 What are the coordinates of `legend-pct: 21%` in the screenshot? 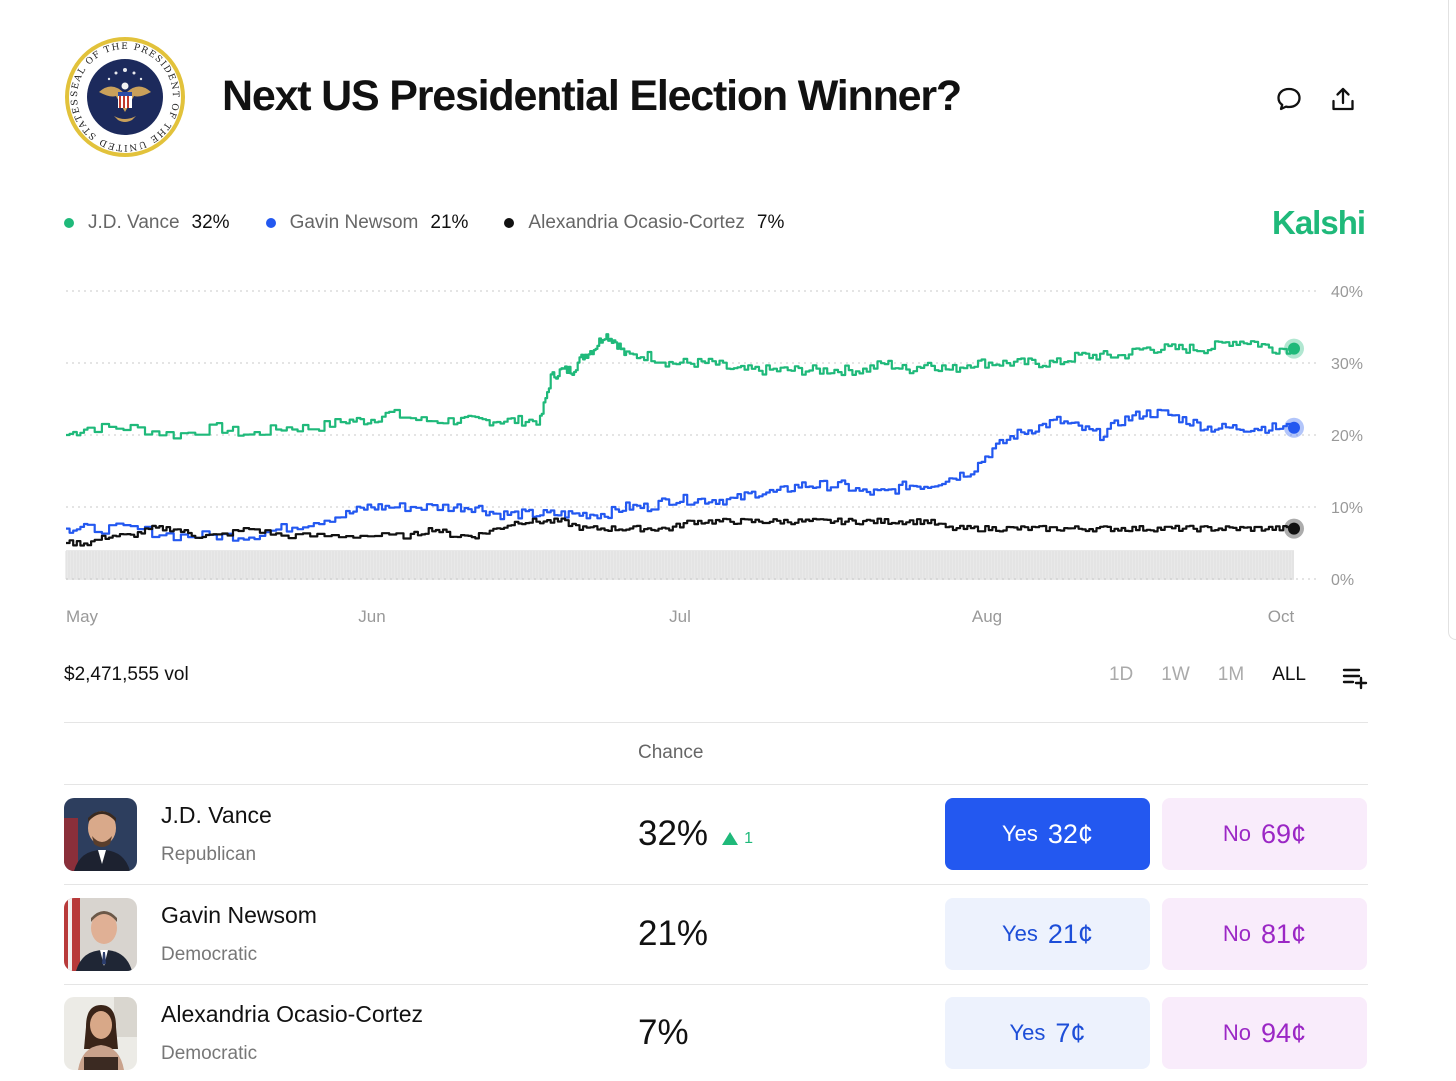 It's located at (449, 222).